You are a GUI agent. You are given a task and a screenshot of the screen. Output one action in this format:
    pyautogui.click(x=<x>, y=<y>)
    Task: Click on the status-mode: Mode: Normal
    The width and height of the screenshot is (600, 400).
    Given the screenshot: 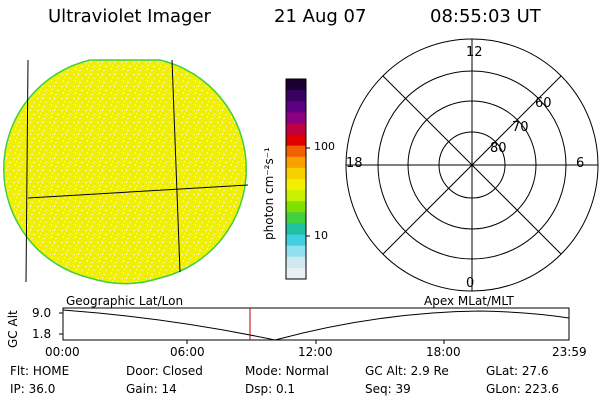 What is the action you would take?
    pyautogui.click(x=287, y=371)
    